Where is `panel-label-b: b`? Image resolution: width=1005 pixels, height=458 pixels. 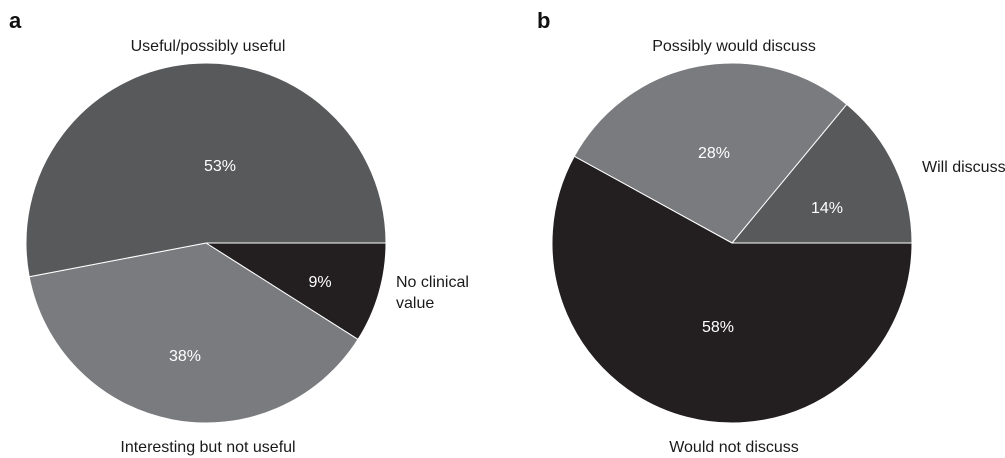
panel-label-b: b is located at coordinates (543, 20).